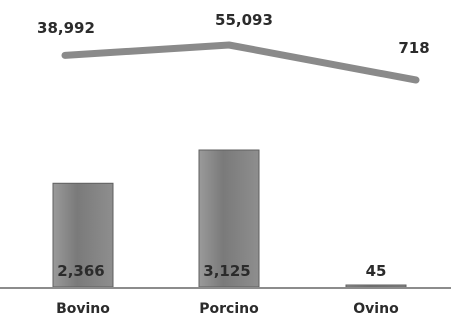 This screenshot has width=451, height=322. I want to click on line-value-label: 38,992, so click(66, 28).